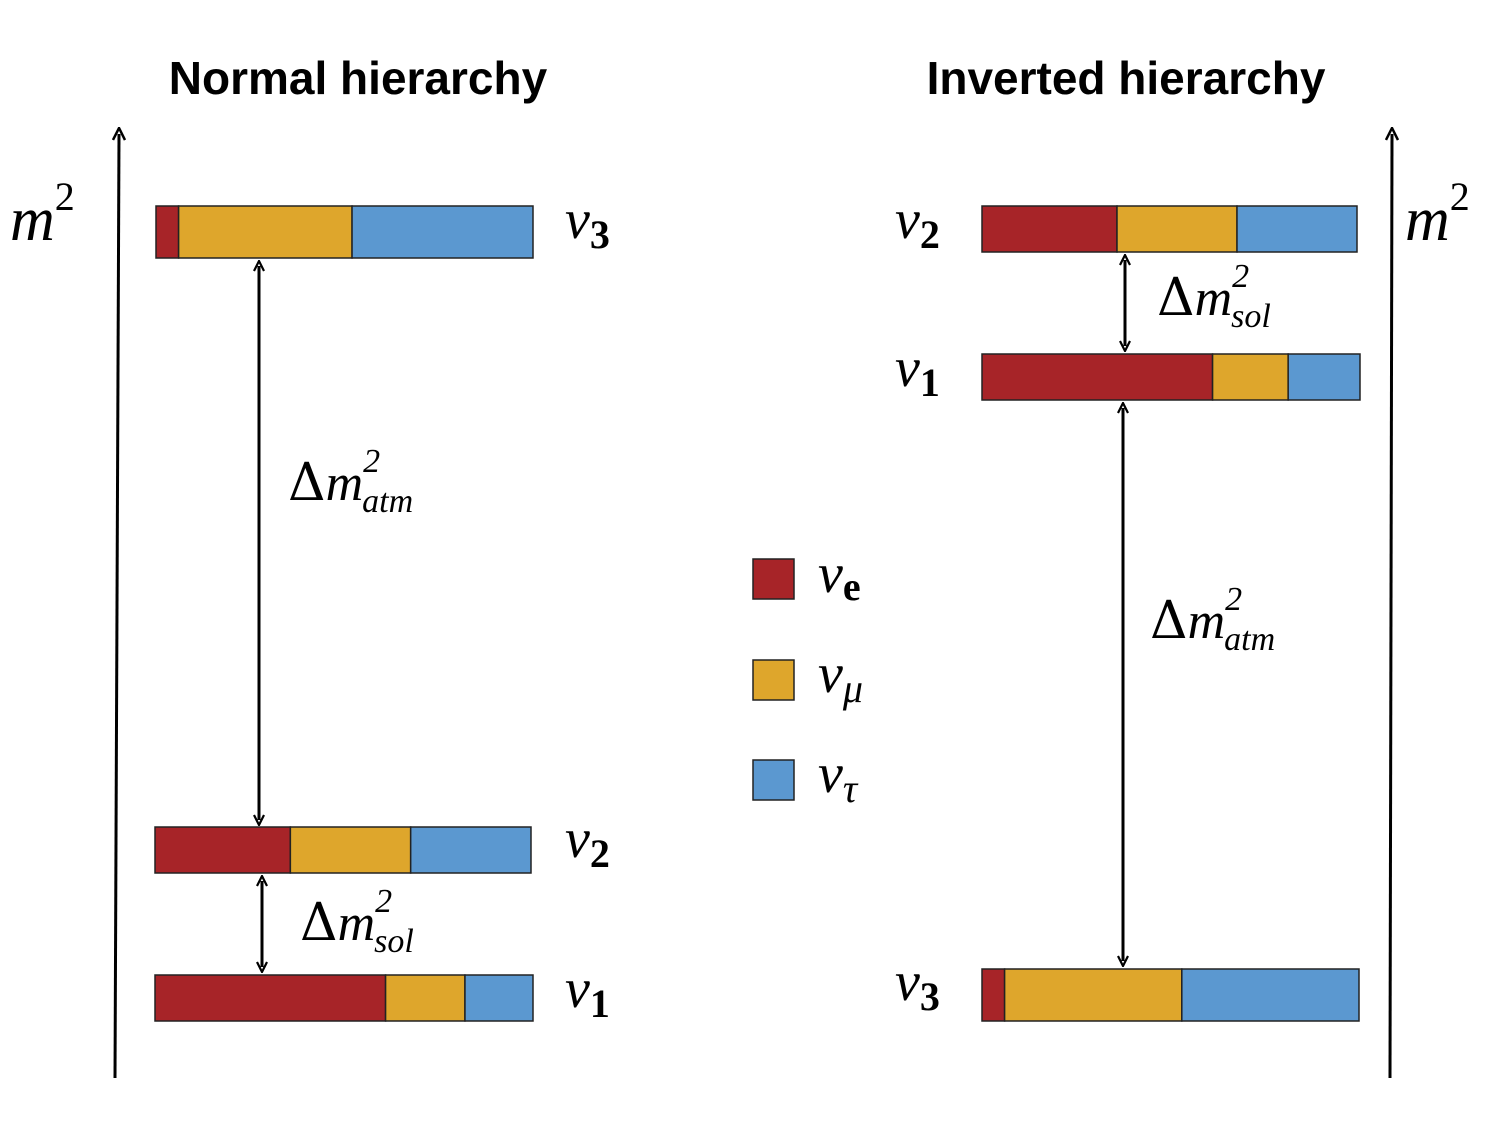 This screenshot has width=1500, height=1125. What do you see at coordinates (773, 780) in the screenshot?
I see `legend-nu-tau-swatch` at bounding box center [773, 780].